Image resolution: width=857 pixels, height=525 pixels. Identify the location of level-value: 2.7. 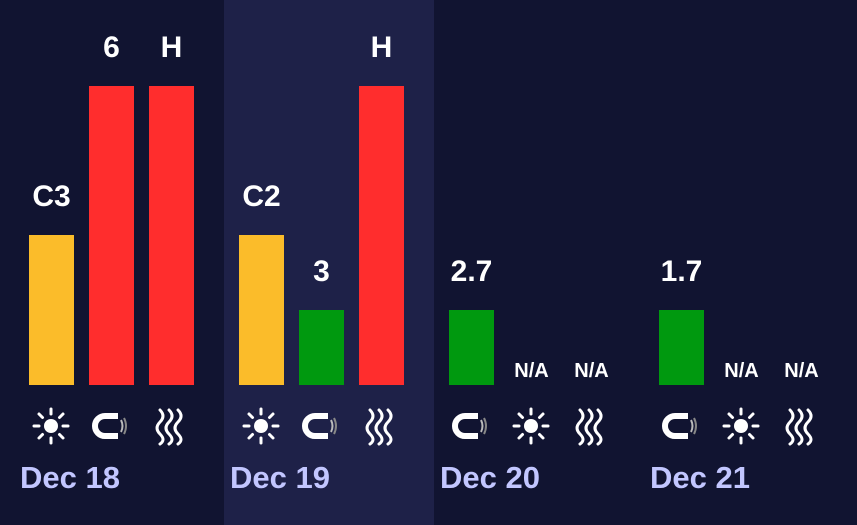
(471, 271).